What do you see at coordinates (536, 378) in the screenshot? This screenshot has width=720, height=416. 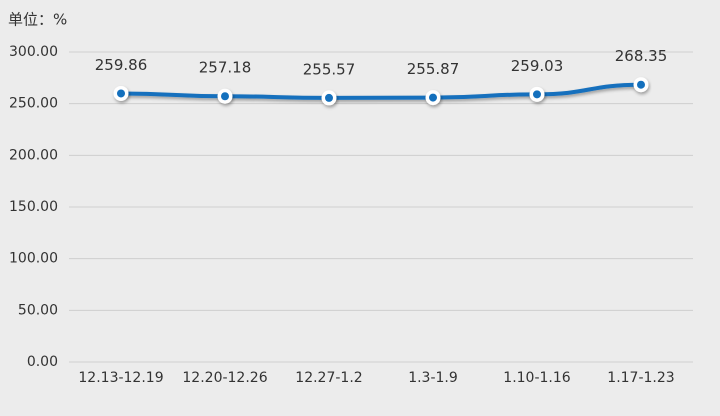 I see `x-tick-label: 1.10-1.16` at bounding box center [536, 378].